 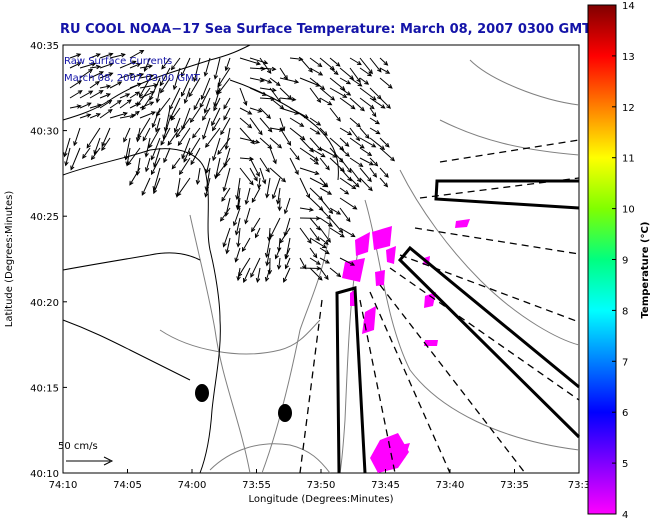 I want to click on x-tick-label: 73:45, so click(x=385, y=485).